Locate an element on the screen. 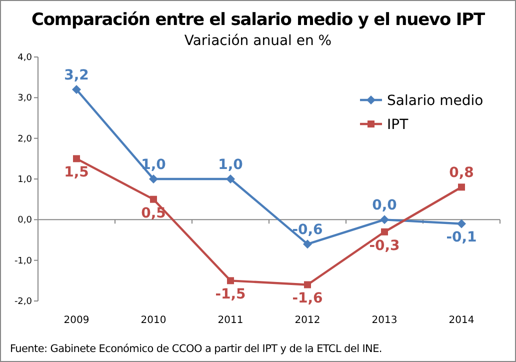  y-tick-label: -1,0 is located at coordinates (23, 261).